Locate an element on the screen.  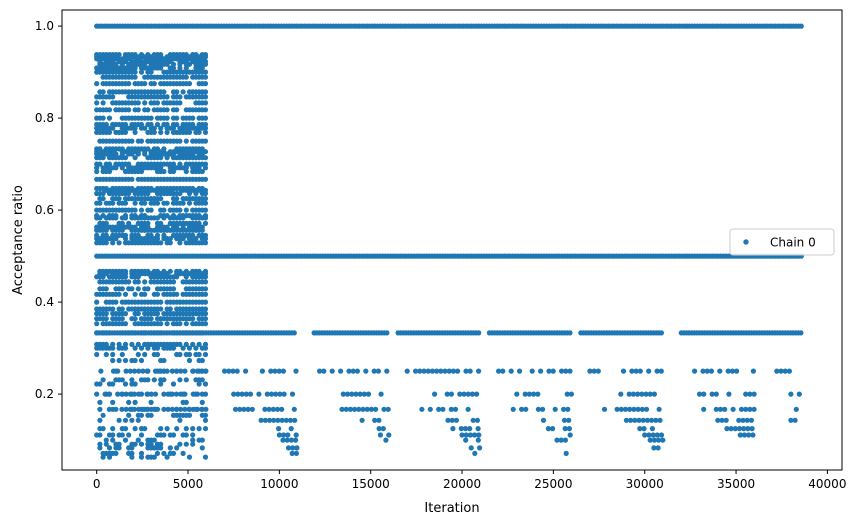
x-tick-label: 5000 is located at coordinates (188, 484).